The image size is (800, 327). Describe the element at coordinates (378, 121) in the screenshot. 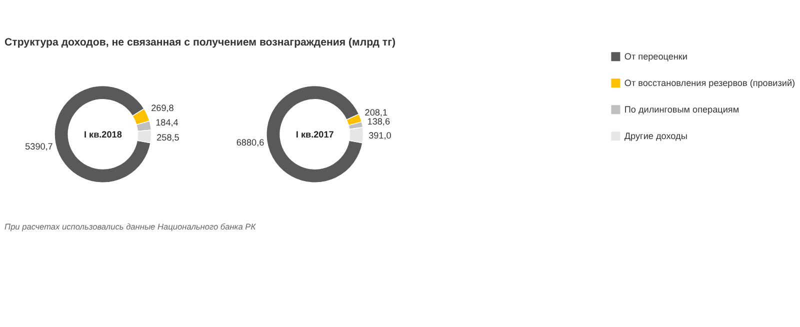

I see `data-label: 138,6` at that location.